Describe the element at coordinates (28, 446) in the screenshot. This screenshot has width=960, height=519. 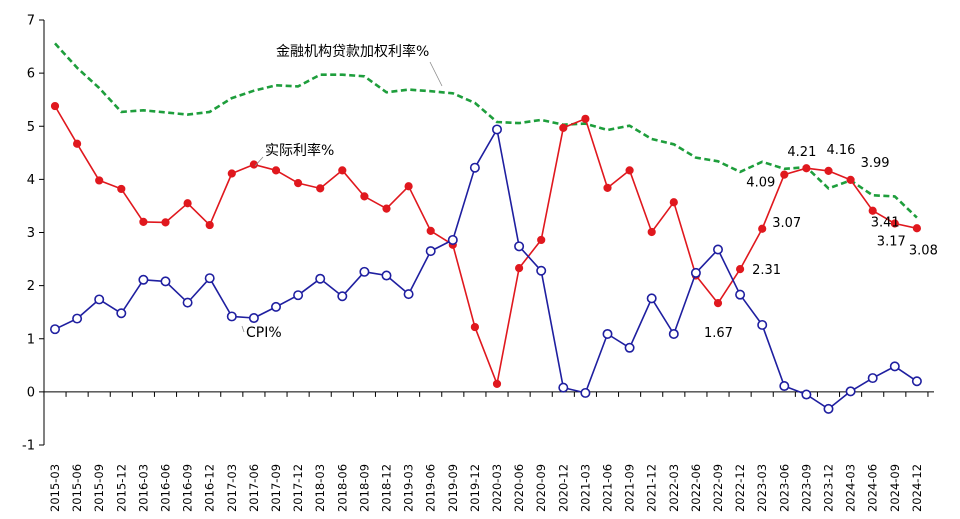
I see `y-tick-label: -1` at that location.